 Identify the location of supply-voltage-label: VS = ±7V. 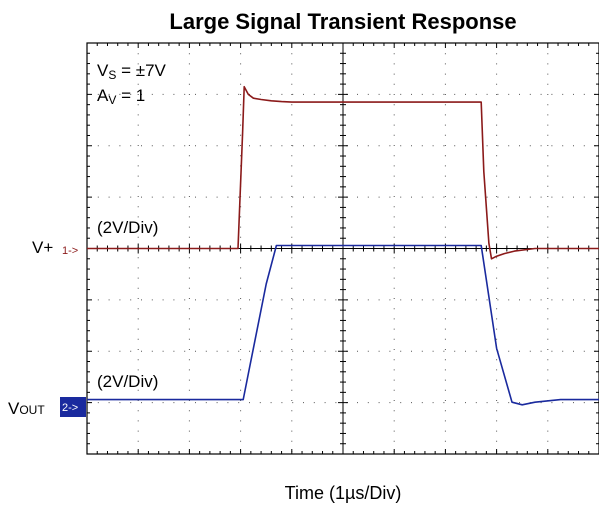
(132, 71).